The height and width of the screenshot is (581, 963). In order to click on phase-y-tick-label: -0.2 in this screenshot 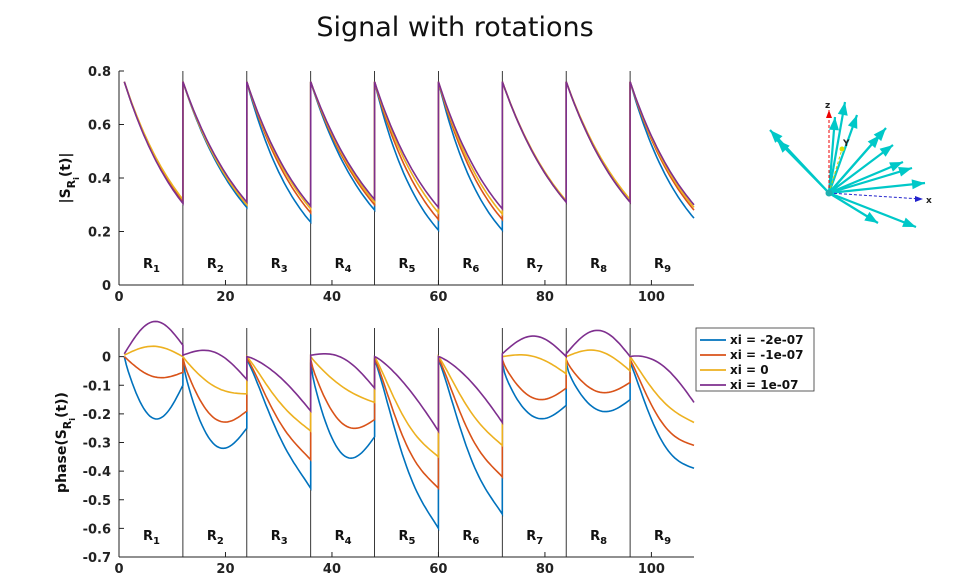, I will do `click(97, 415)`.